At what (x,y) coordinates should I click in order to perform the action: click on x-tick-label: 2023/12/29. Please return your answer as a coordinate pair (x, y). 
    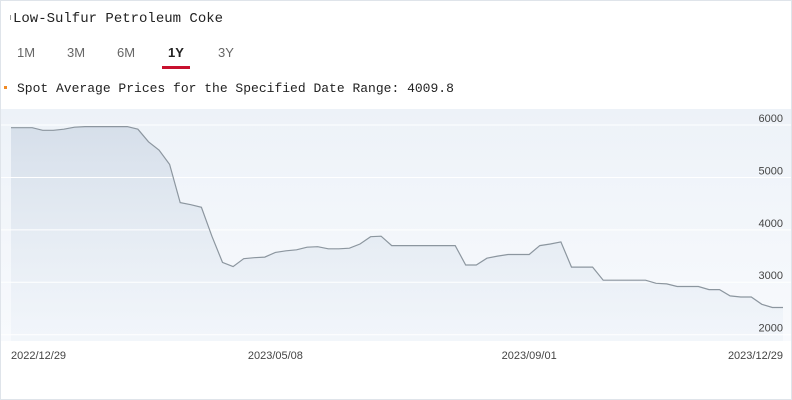
    Looking at the image, I should click on (755, 356).